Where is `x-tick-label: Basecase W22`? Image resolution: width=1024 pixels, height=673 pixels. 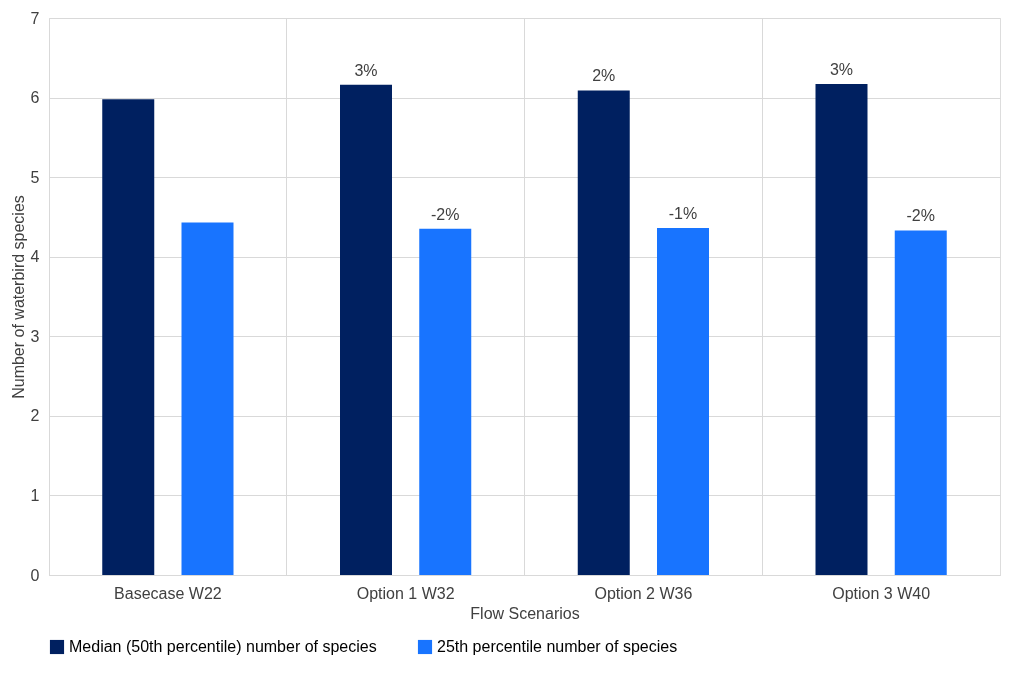
x-tick-label: Basecase W22 is located at coordinates (168, 593).